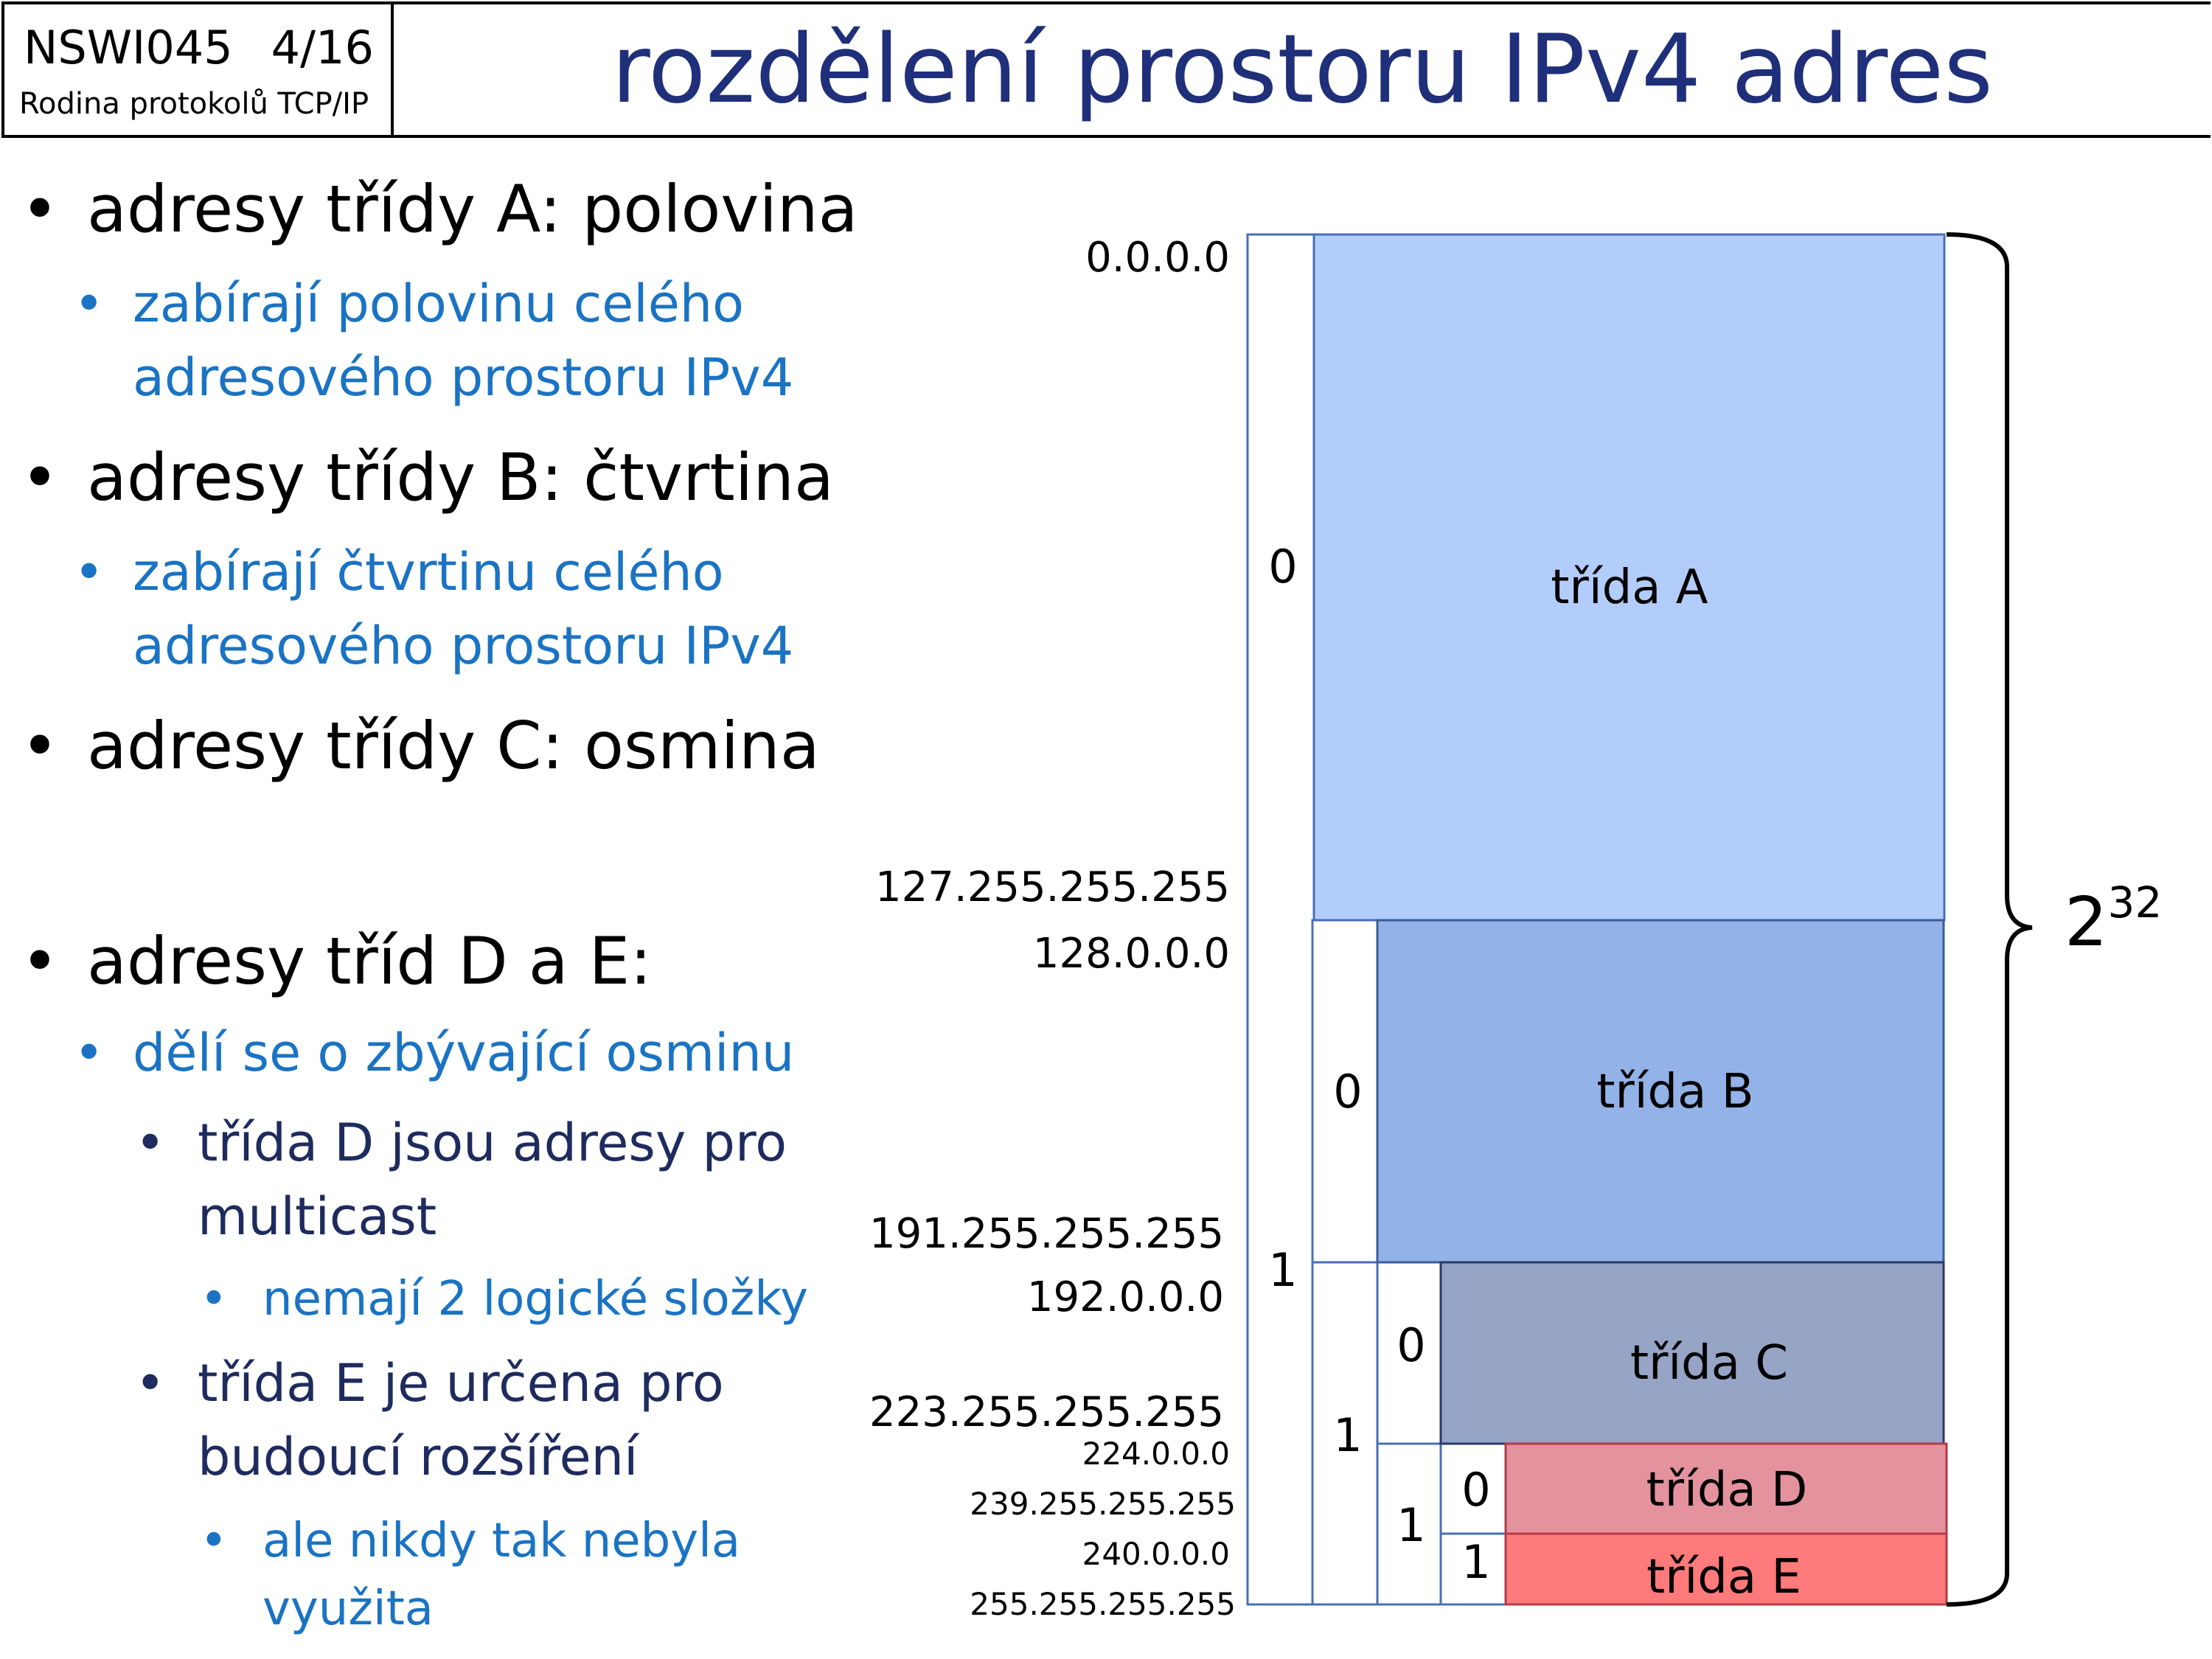  Describe the element at coordinates (2086, 922) in the screenshot. I see `total-base: 2` at that location.